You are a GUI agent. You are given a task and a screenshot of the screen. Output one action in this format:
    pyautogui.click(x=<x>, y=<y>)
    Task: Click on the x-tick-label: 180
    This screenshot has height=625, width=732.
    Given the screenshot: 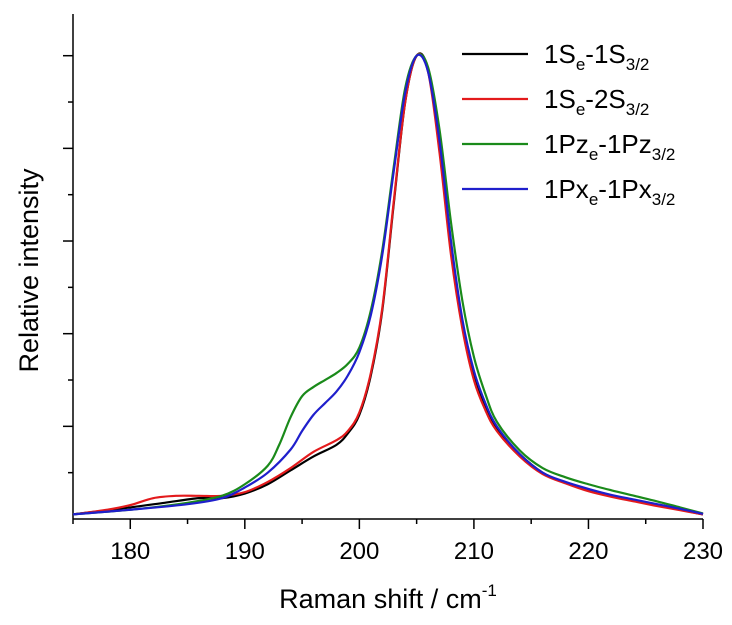 What is the action you would take?
    pyautogui.click(x=130, y=551)
    